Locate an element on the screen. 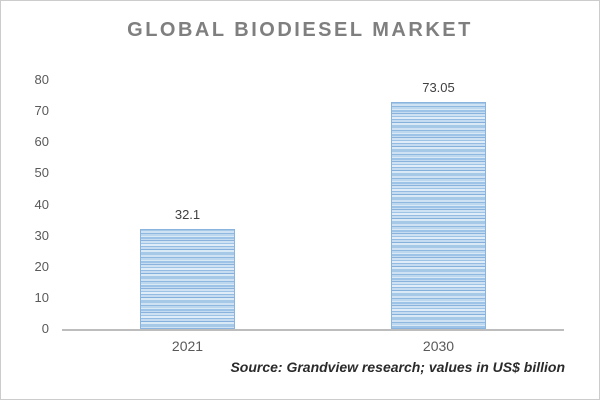 The image size is (600, 400). chart-title: GLOBAL BIODIESEL MARKET is located at coordinates (300, 30).